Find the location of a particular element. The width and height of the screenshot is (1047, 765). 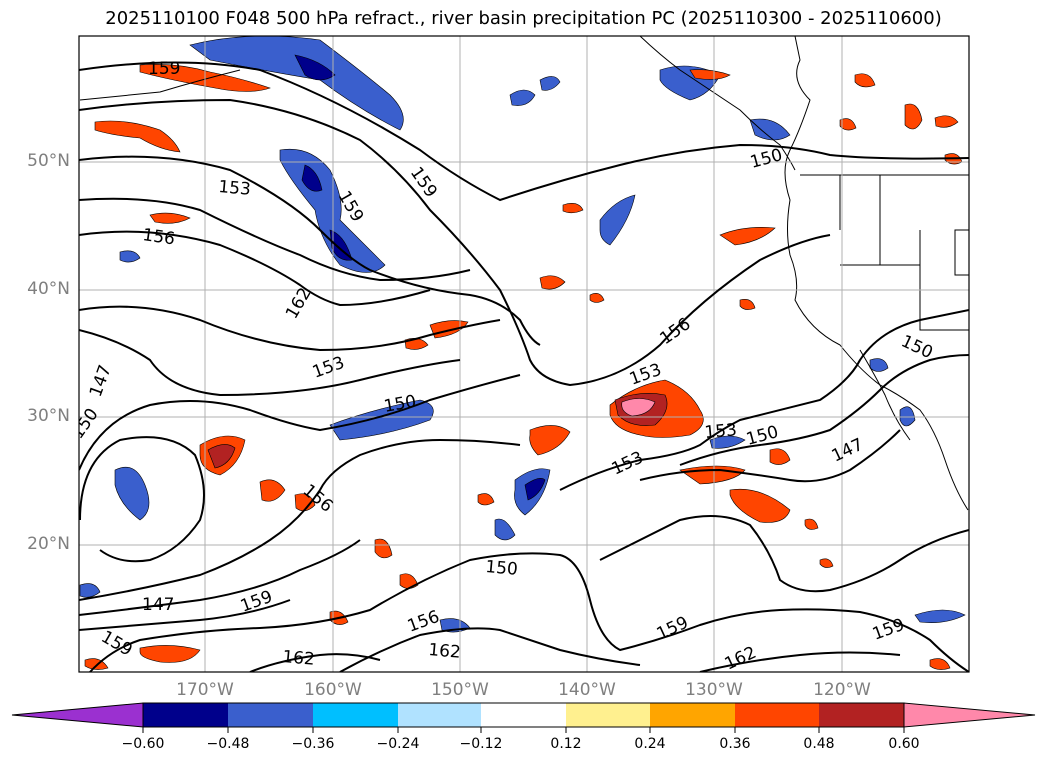

contour-label: 159 is located at coordinates (164, 69).